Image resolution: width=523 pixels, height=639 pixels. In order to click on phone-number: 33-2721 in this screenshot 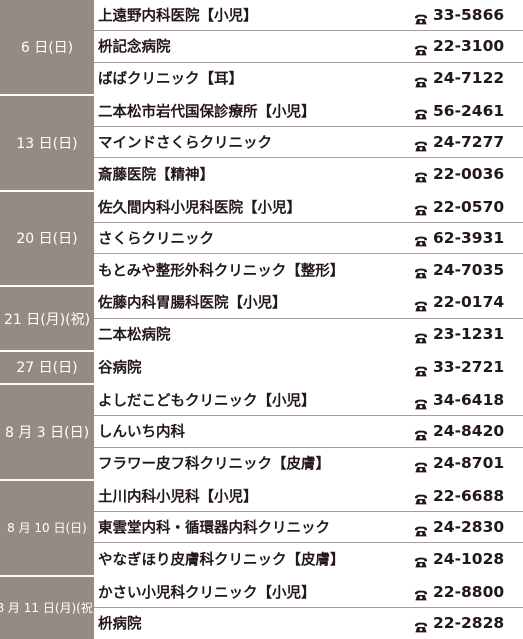, I will do `click(468, 367)`.